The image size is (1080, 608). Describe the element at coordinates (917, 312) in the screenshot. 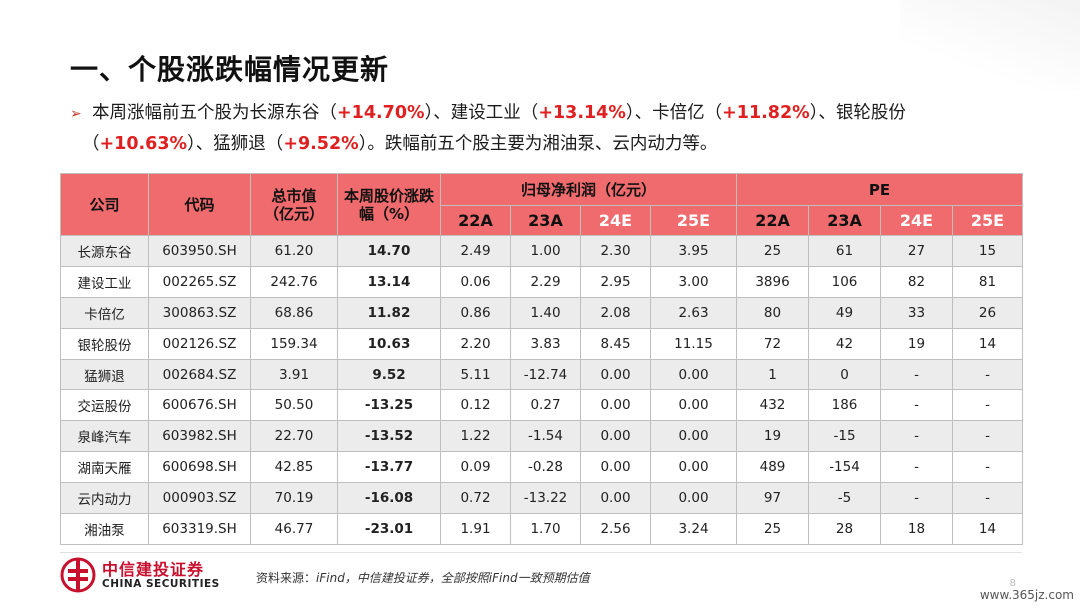

I see `cell-pe-24e: 33` at that location.